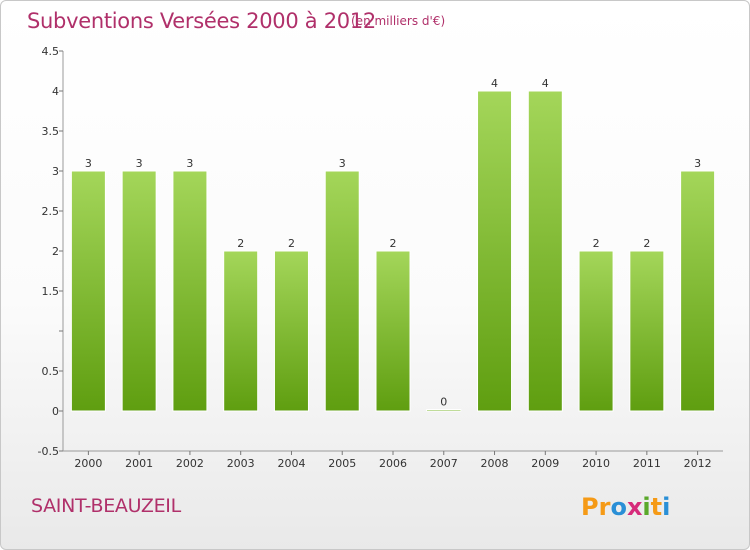 This screenshot has height=550, width=750. What do you see at coordinates (201, 21) in the screenshot?
I see `chart-title: Subventions Versées 2000 à 2012` at bounding box center [201, 21].